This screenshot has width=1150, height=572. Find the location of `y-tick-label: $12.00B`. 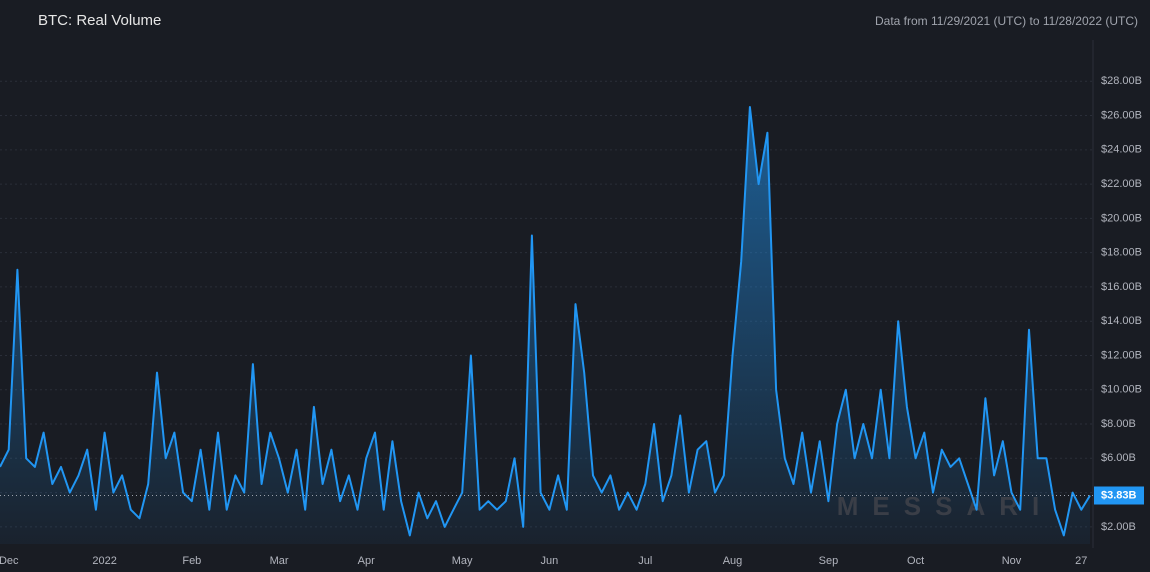

y-tick-label: $12.00B is located at coordinates (1121, 355).